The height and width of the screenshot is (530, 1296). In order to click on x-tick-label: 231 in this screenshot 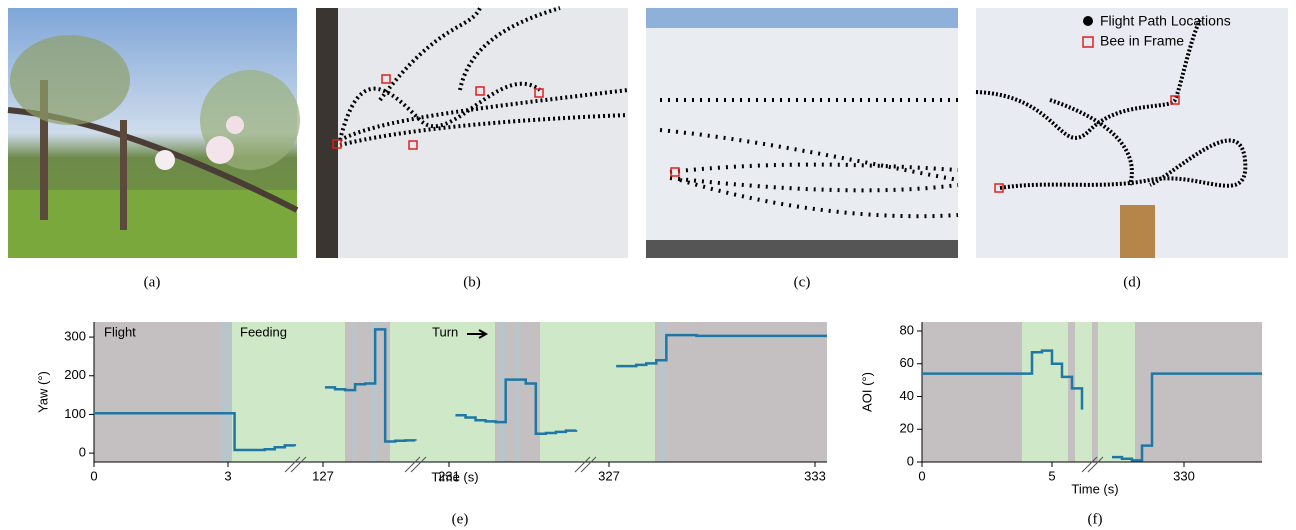, I will do `click(449, 475)`.